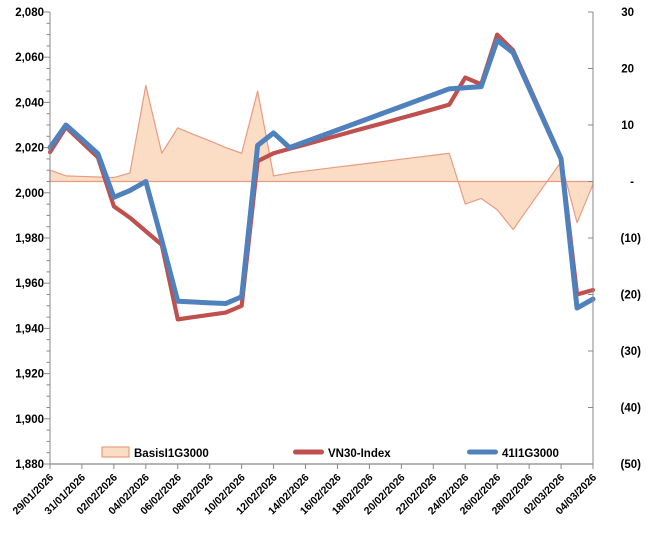 Image resolution: width=646 pixels, height=549 pixels. I want to click on legend-label: BasisI1G3000, so click(171, 454).